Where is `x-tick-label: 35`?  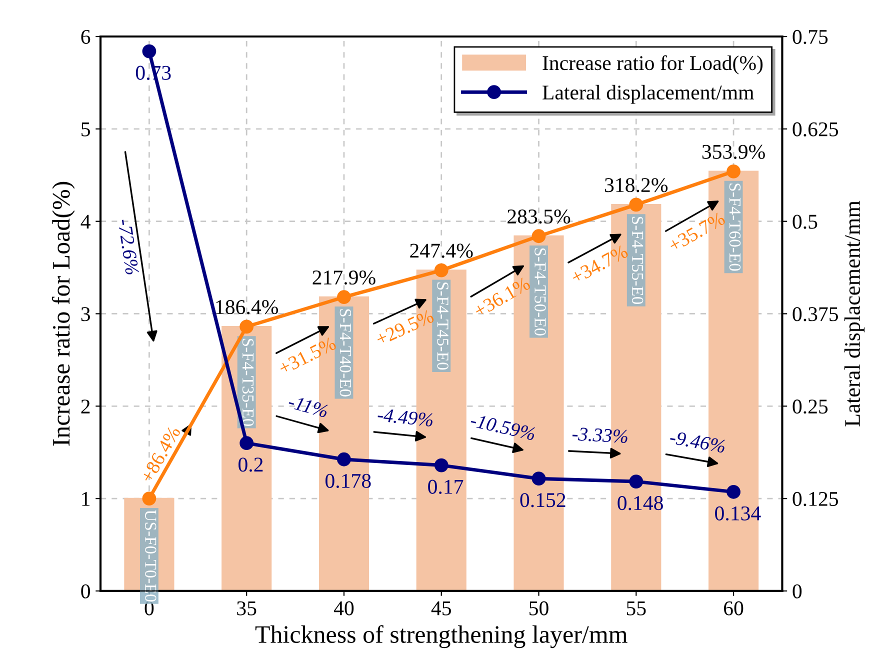 x-tick-label: 35 is located at coordinates (246, 608).